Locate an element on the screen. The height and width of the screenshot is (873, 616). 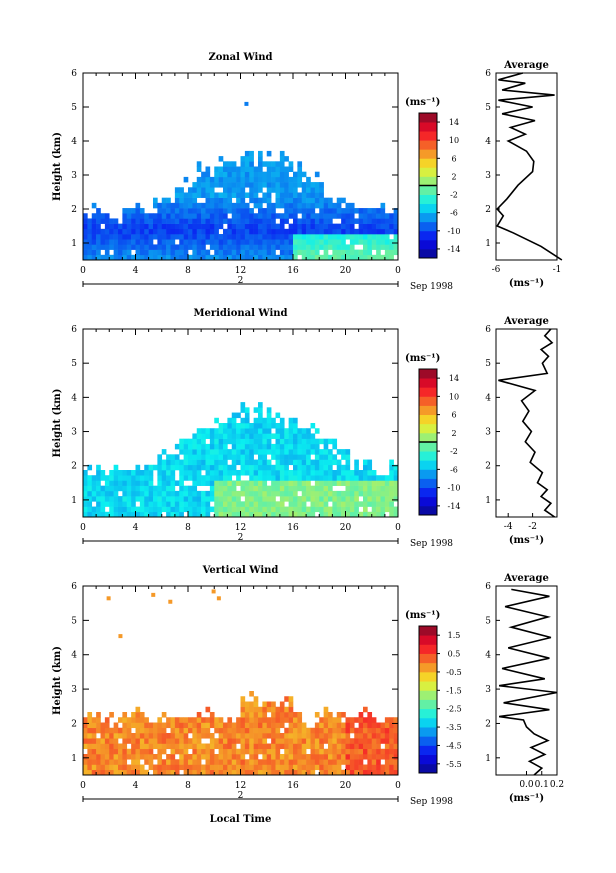
y-tick-label: 4 is located at coordinates (74, 656).